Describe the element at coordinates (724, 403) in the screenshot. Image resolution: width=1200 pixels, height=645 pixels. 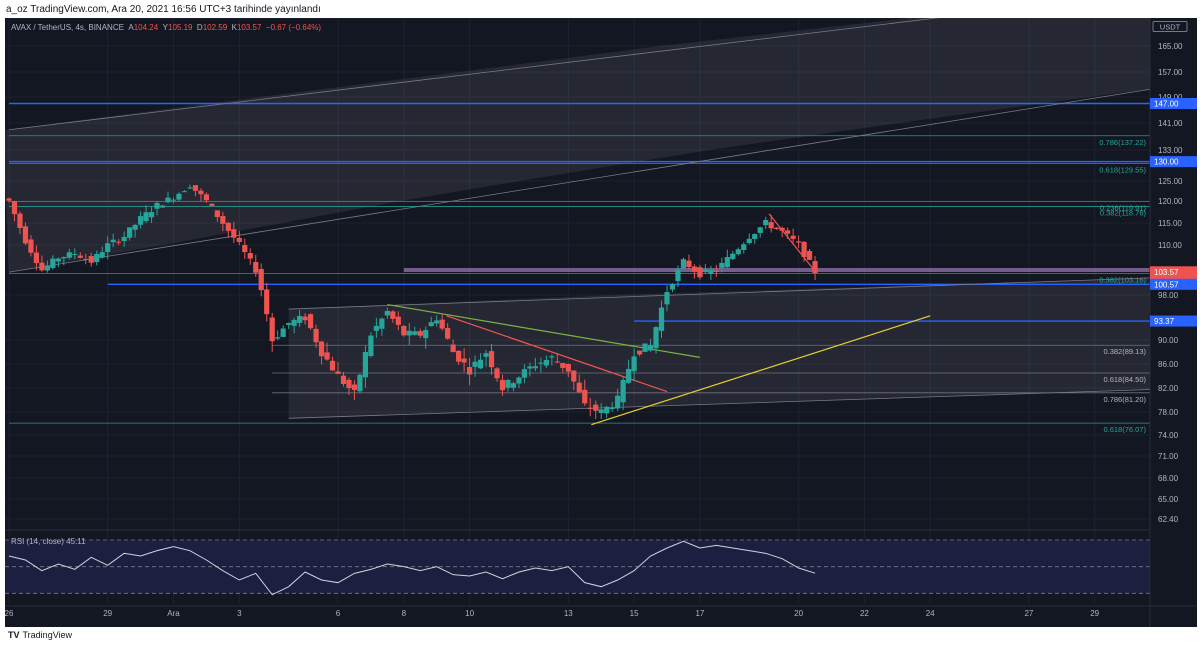
I see `trendline-lower-channel-bottom` at that location.